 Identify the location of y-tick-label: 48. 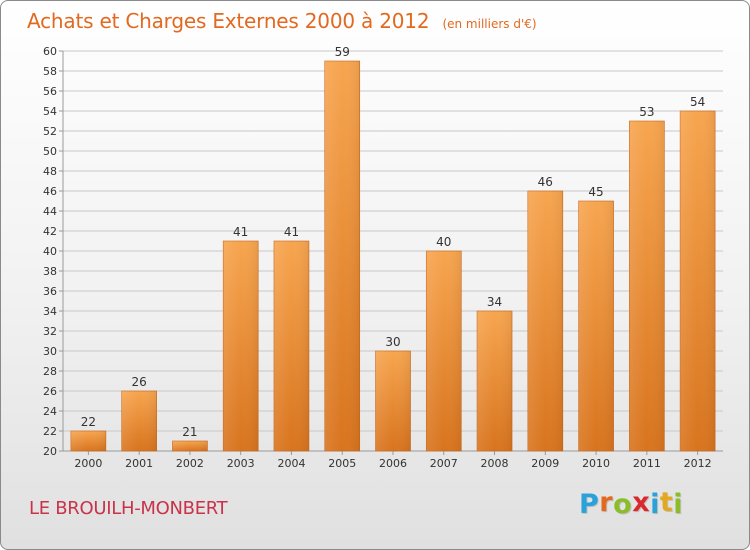
(50, 171).